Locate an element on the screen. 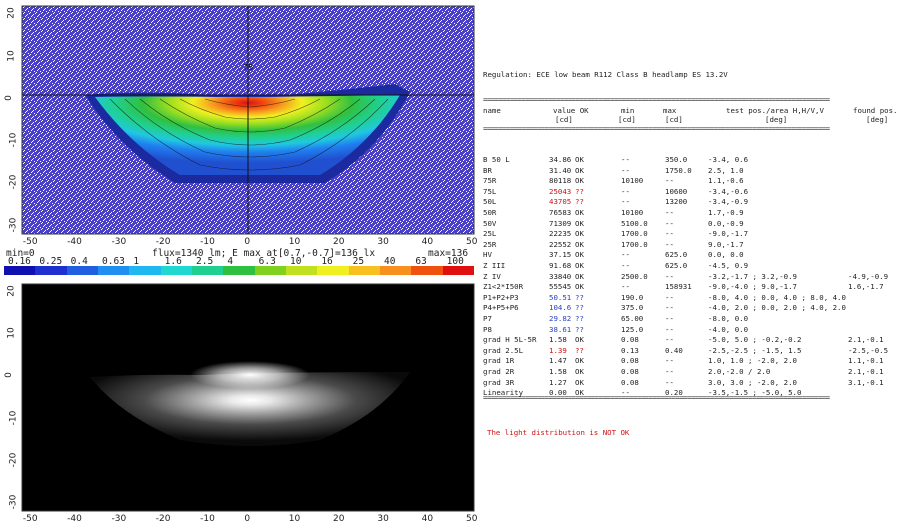  row-max: 1750.0 is located at coordinates (678, 170).